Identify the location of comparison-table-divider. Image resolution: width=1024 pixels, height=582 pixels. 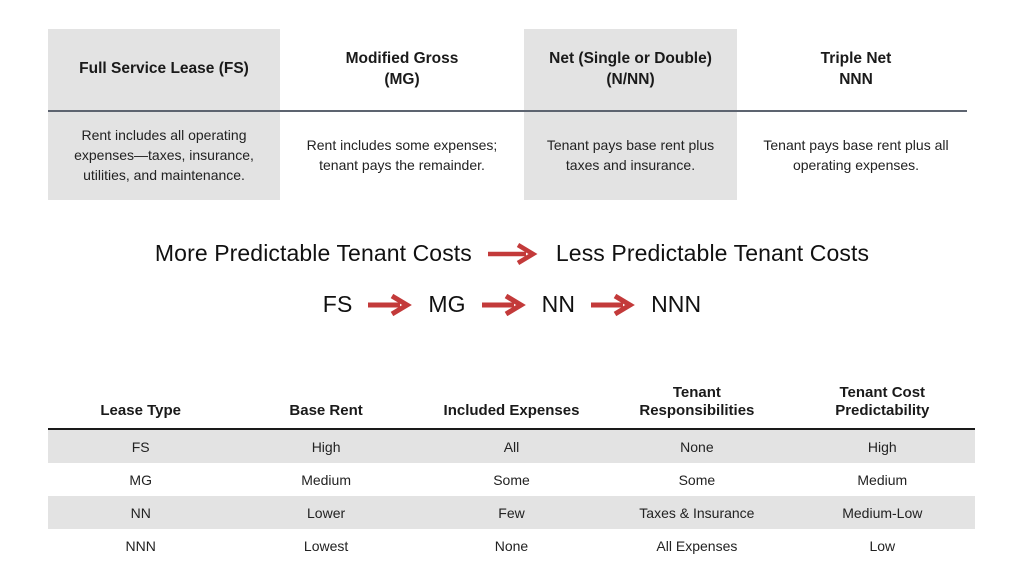
(507, 111).